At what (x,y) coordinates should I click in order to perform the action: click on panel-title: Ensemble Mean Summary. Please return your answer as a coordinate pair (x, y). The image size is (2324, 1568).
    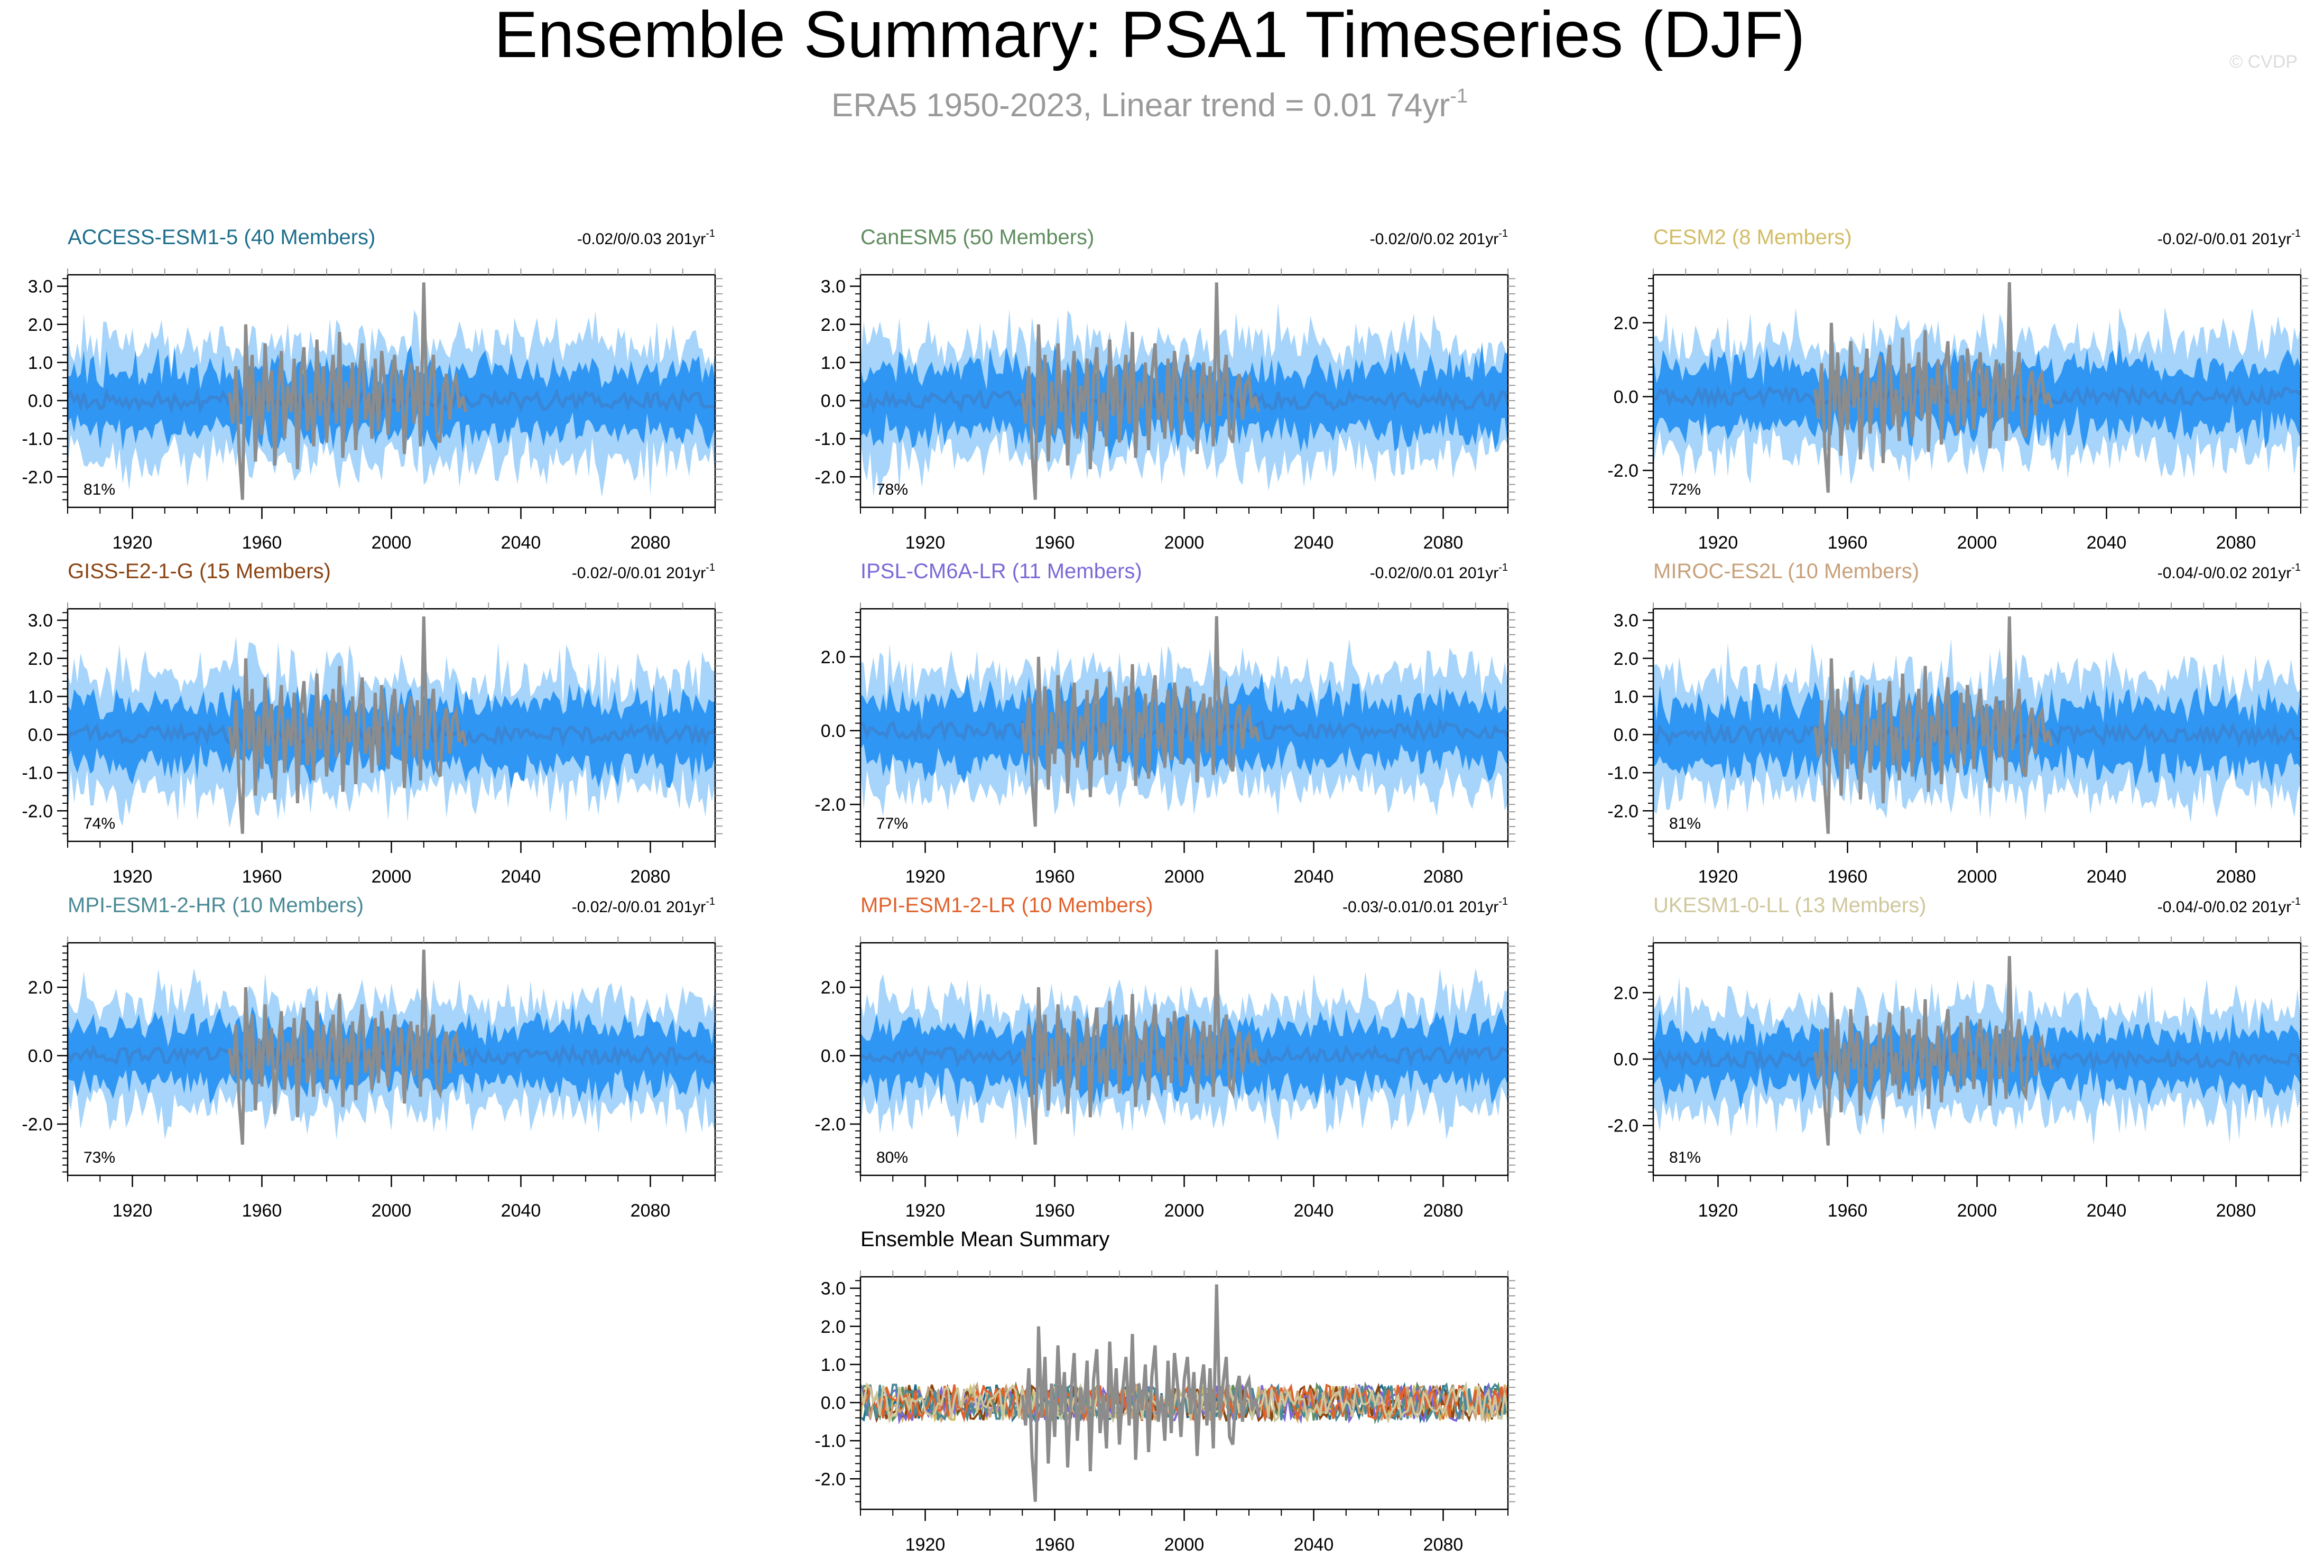
    Looking at the image, I should click on (984, 1240).